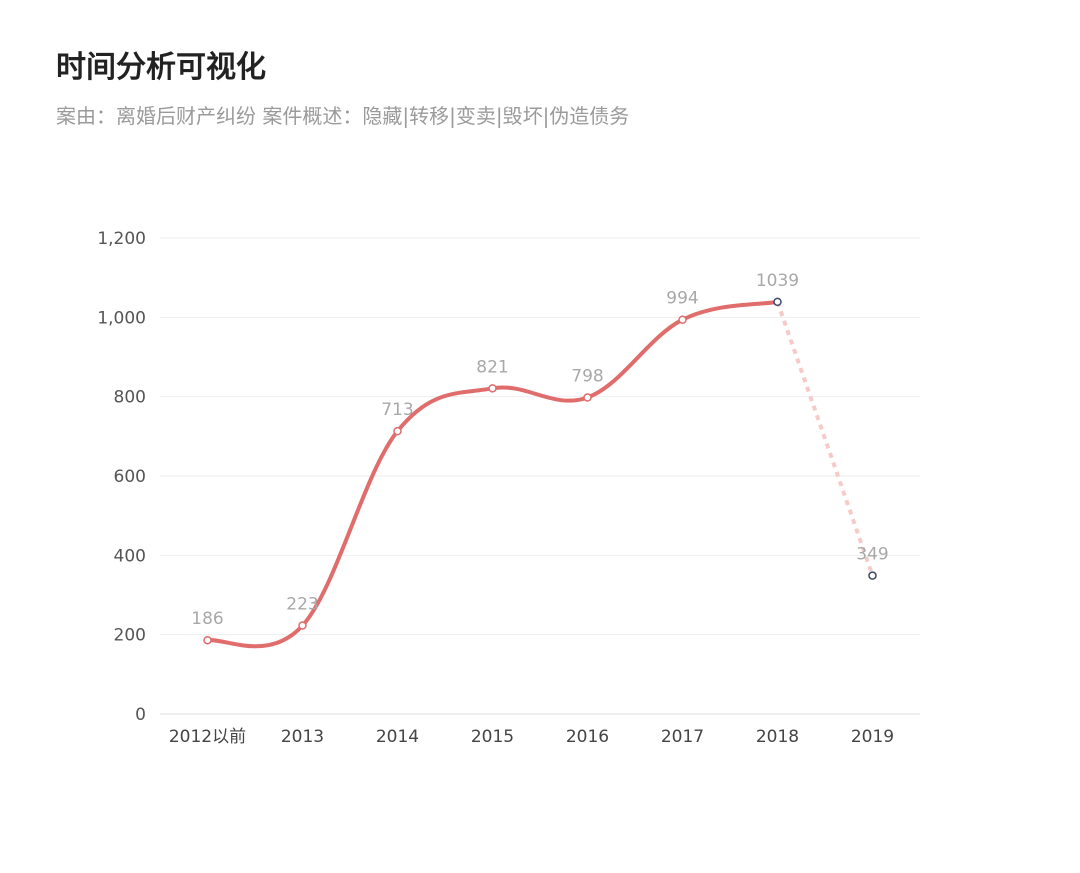 This screenshot has height=873, width=1080. I want to click on projected-line, so click(825, 439).